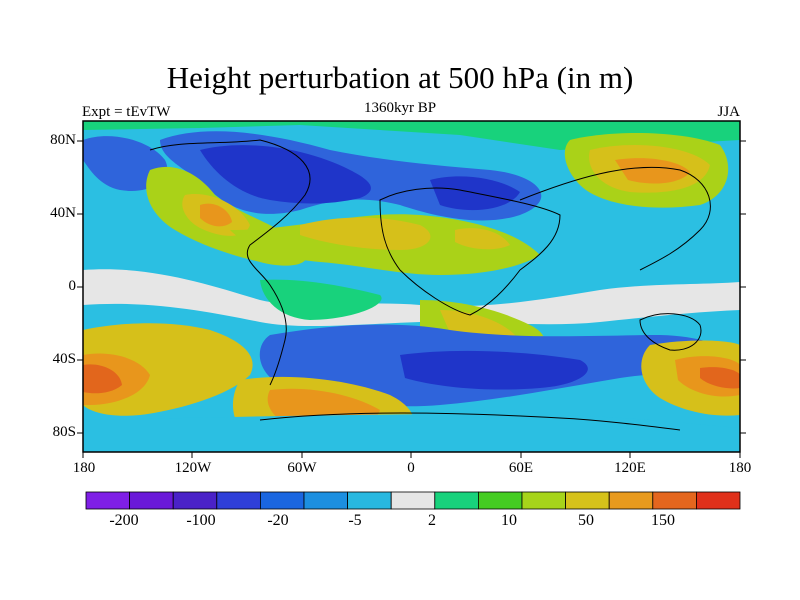  I want to click on lat-label-80s: 80S, so click(64, 432).